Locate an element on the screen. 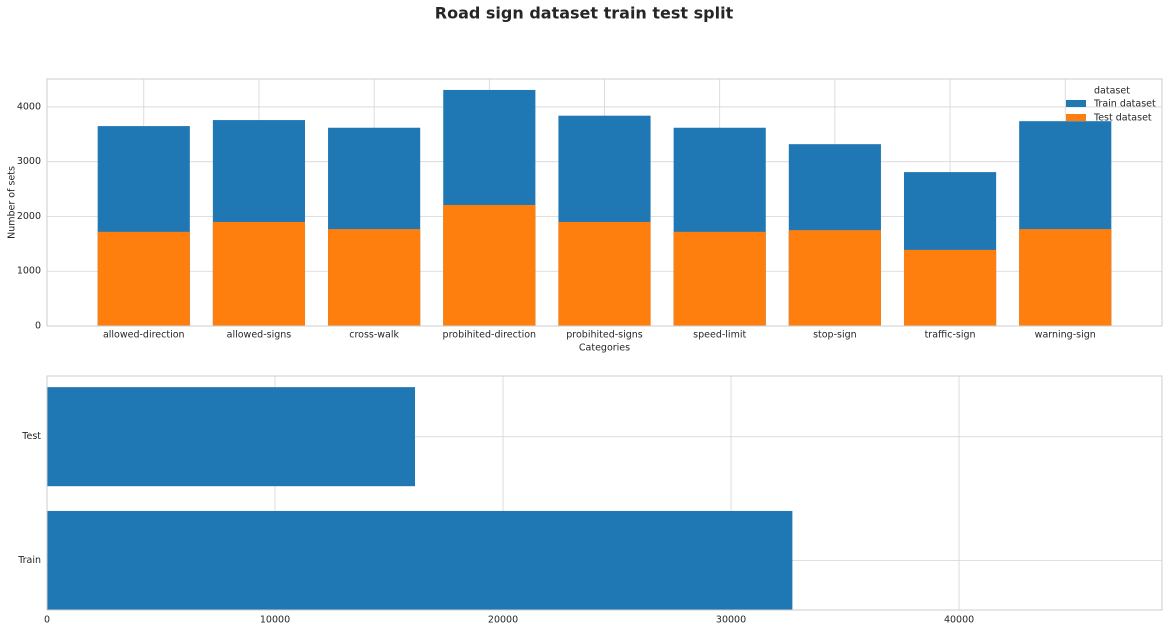 The width and height of the screenshot is (1169, 642). x-tick-label: 0 is located at coordinates (47, 620).